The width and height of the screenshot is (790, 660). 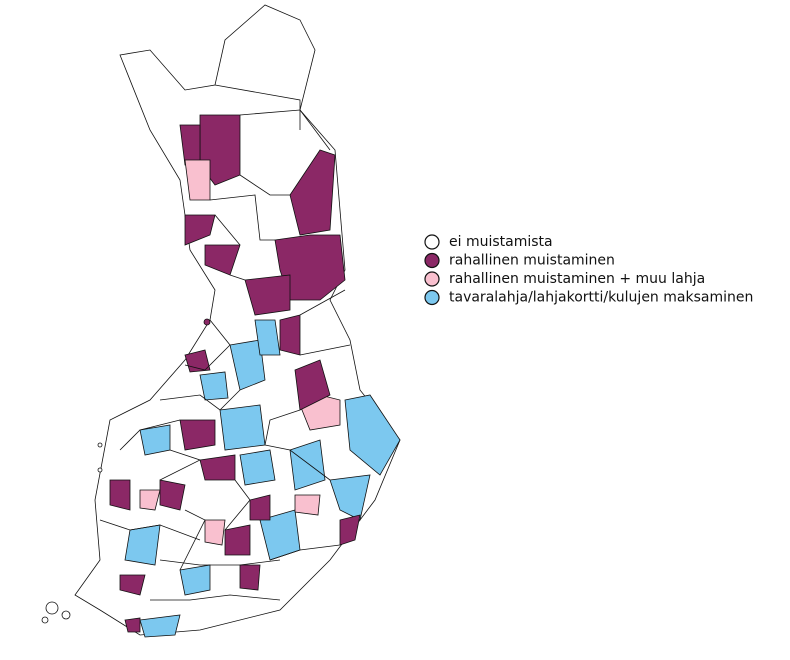 I want to click on legend-label: ei muistamista, so click(x=501, y=242).